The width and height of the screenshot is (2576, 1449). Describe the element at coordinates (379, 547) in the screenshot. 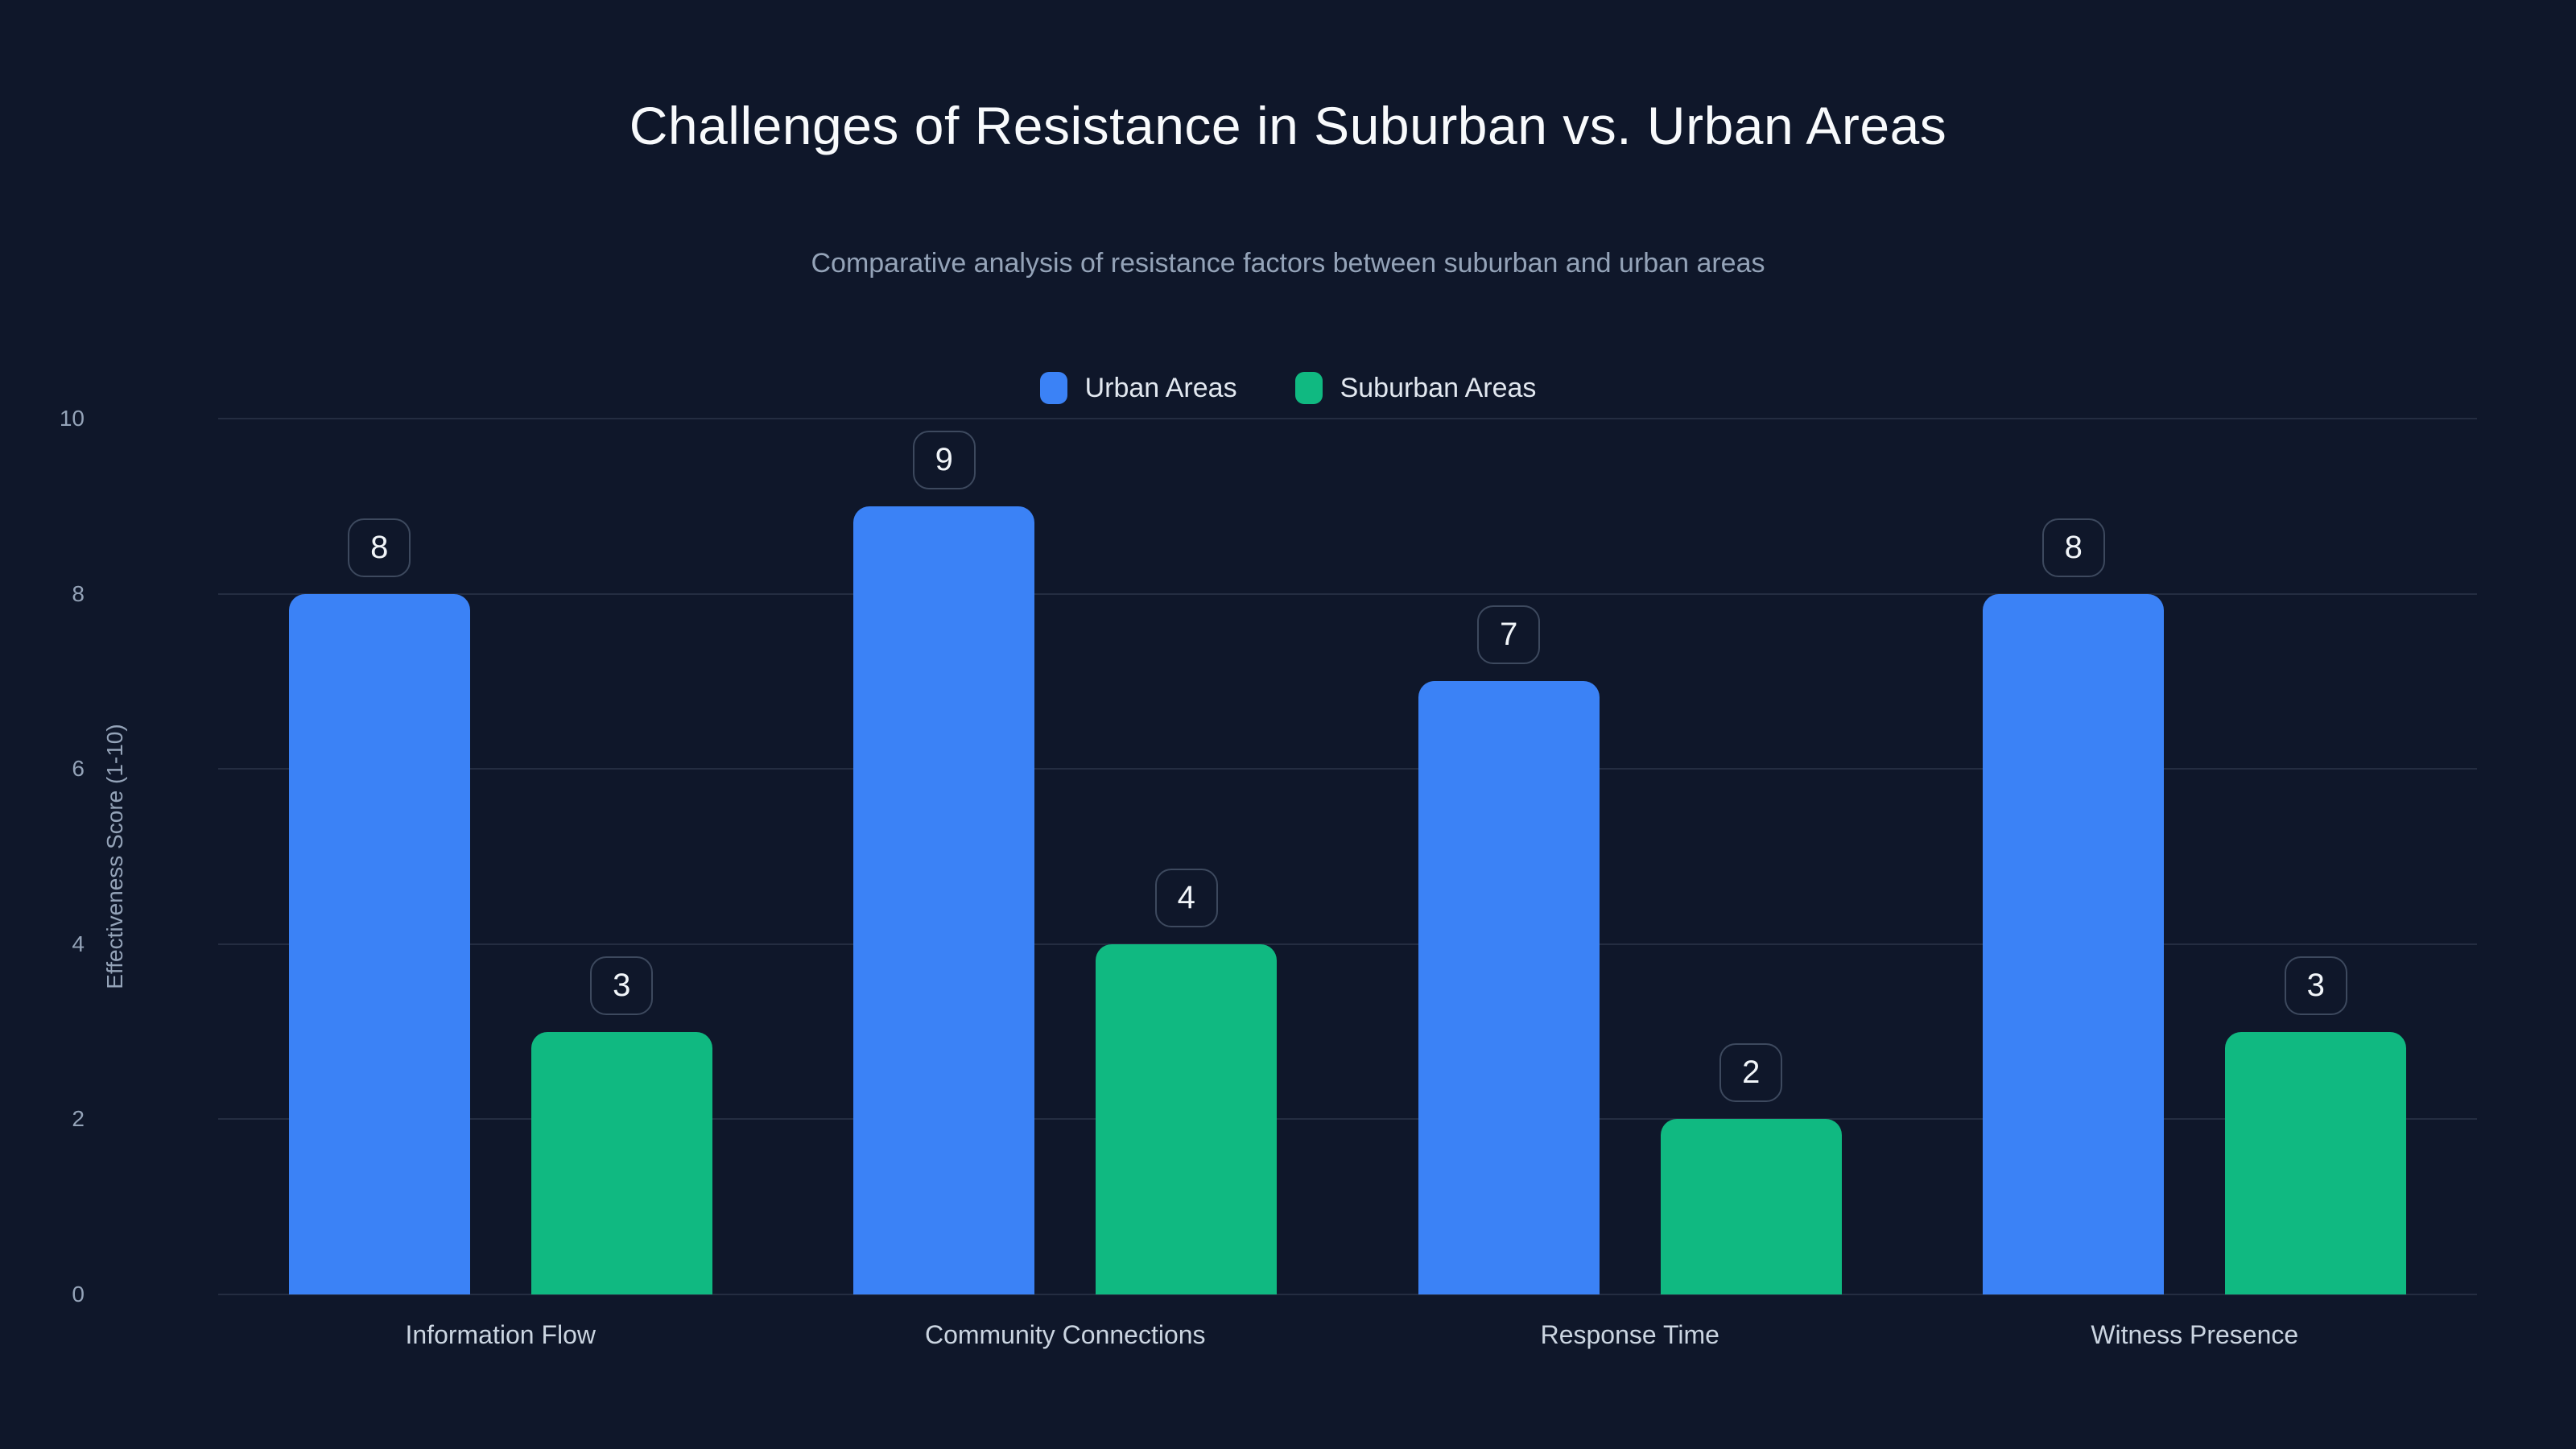

I see `value-label-urban-areas-information-flow: 8` at that location.